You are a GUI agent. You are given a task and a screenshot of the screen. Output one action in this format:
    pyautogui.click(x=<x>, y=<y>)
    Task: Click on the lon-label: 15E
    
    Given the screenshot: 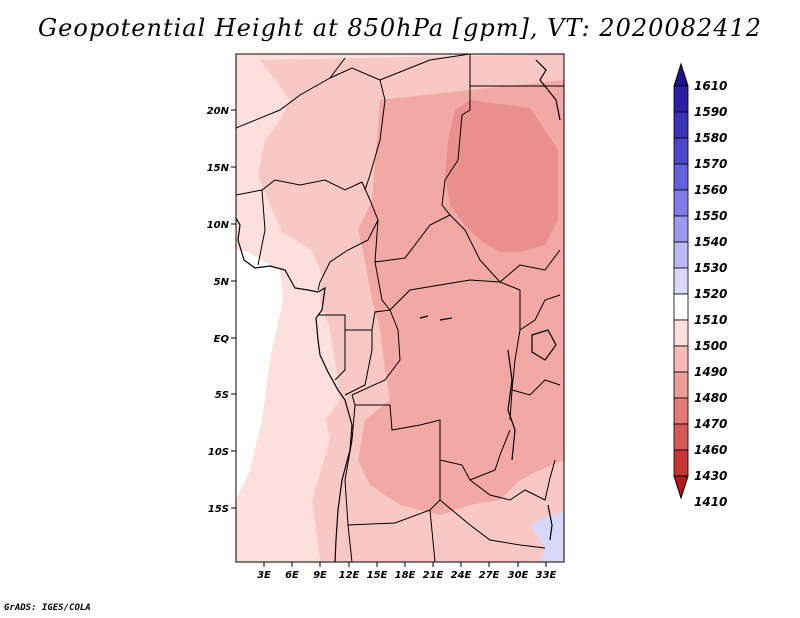 What is the action you would take?
    pyautogui.click(x=377, y=575)
    